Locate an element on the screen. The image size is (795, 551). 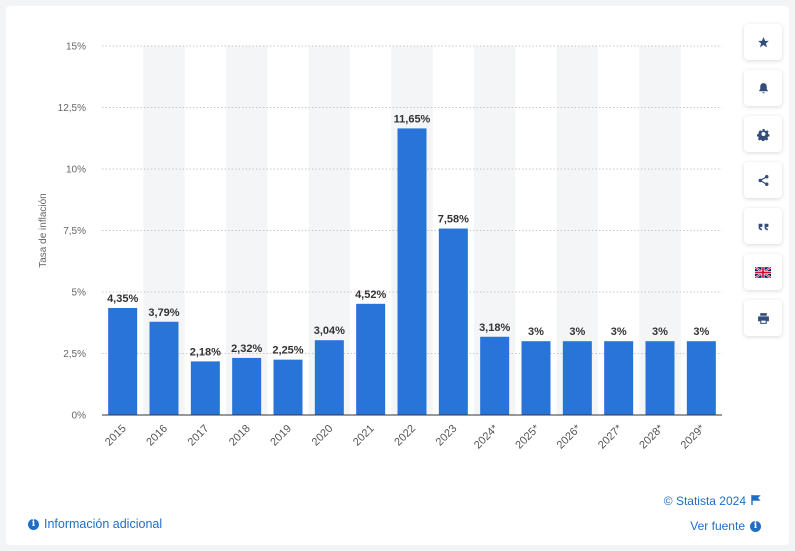
x-tick-label: 2025* is located at coordinates (527, 436).